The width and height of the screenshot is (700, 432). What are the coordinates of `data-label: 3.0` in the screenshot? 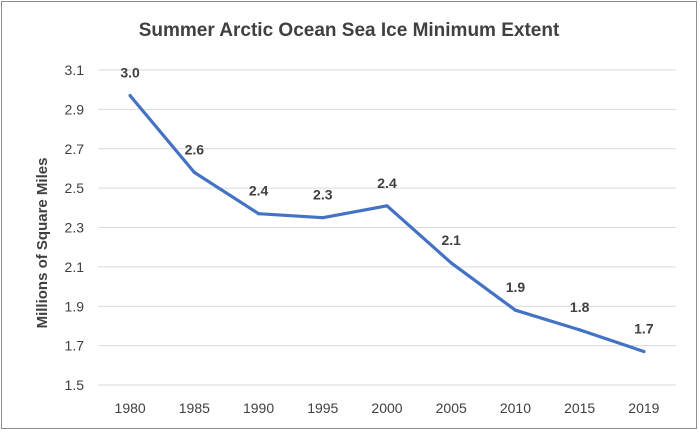 It's located at (130, 73).